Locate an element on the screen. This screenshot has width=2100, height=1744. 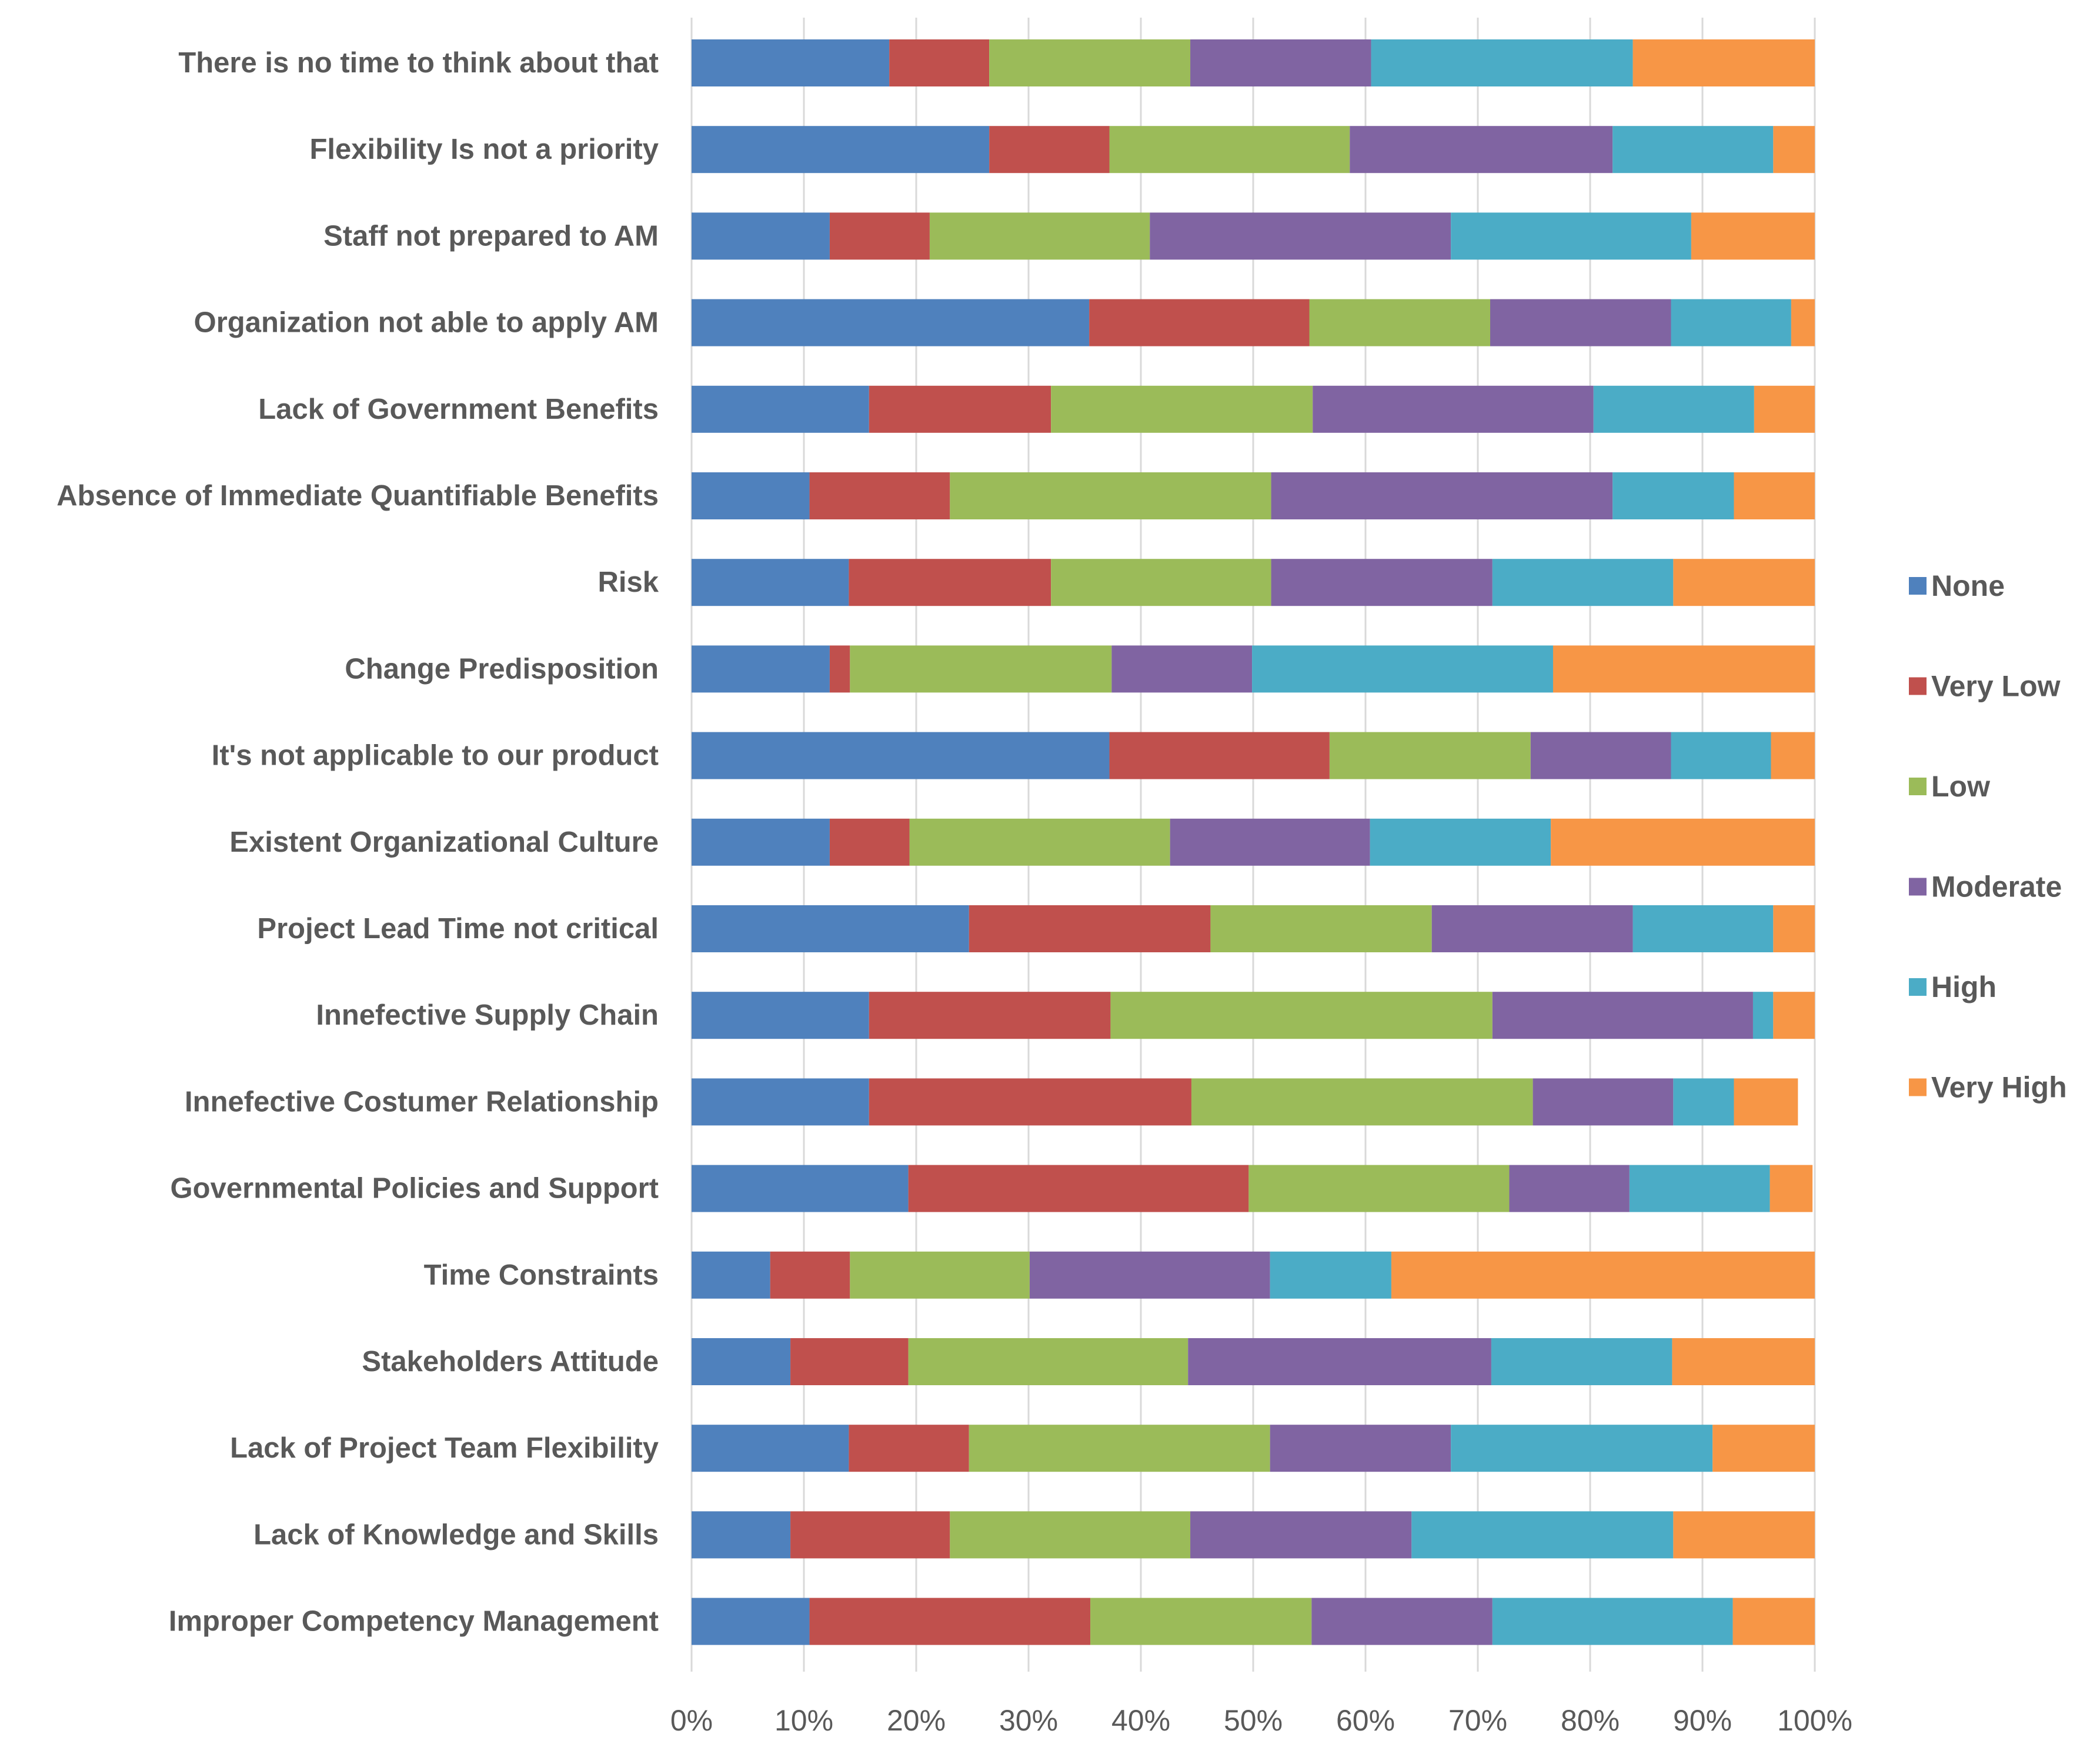
category-label: Stakeholders Attitude is located at coordinates (510, 1362).